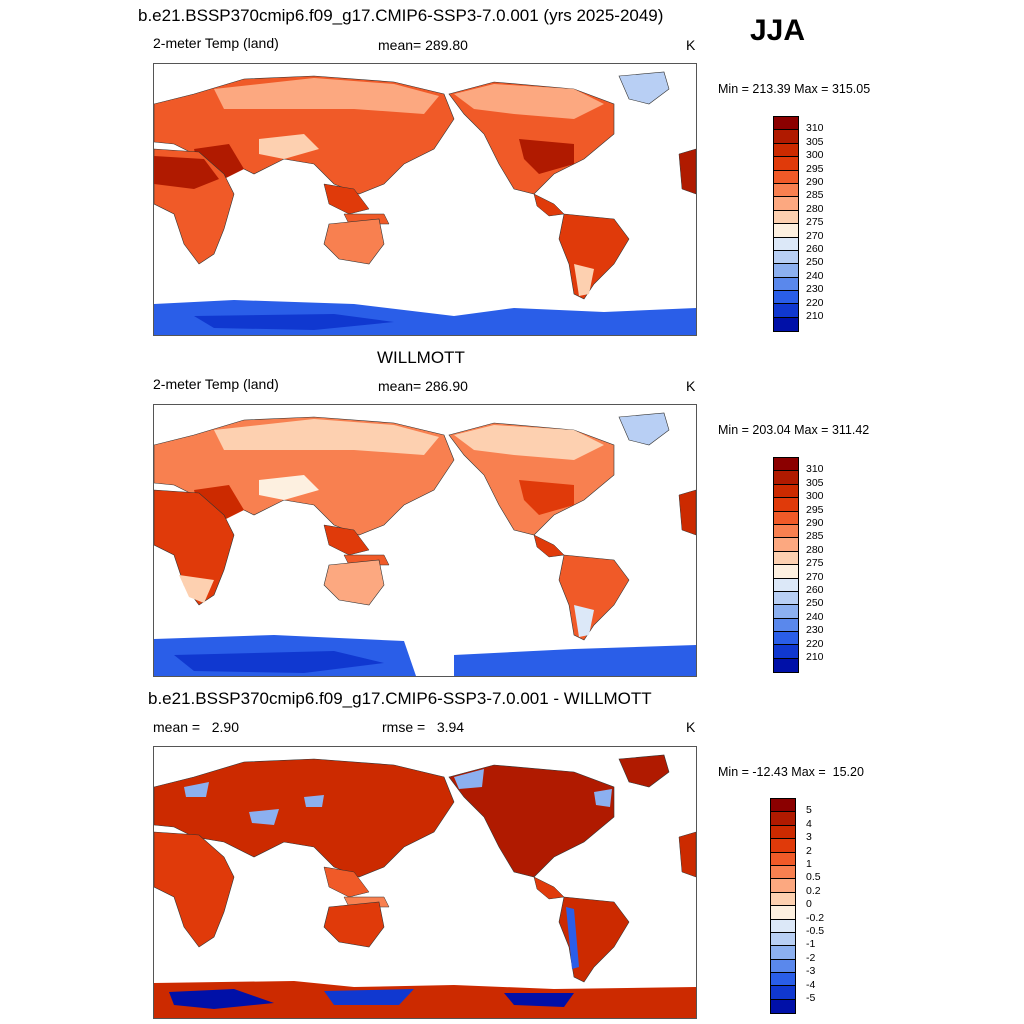 The width and height of the screenshot is (1024, 1024). What do you see at coordinates (254, 803) in the screenshot?
I see `eurasia-cool-patches` at bounding box center [254, 803].